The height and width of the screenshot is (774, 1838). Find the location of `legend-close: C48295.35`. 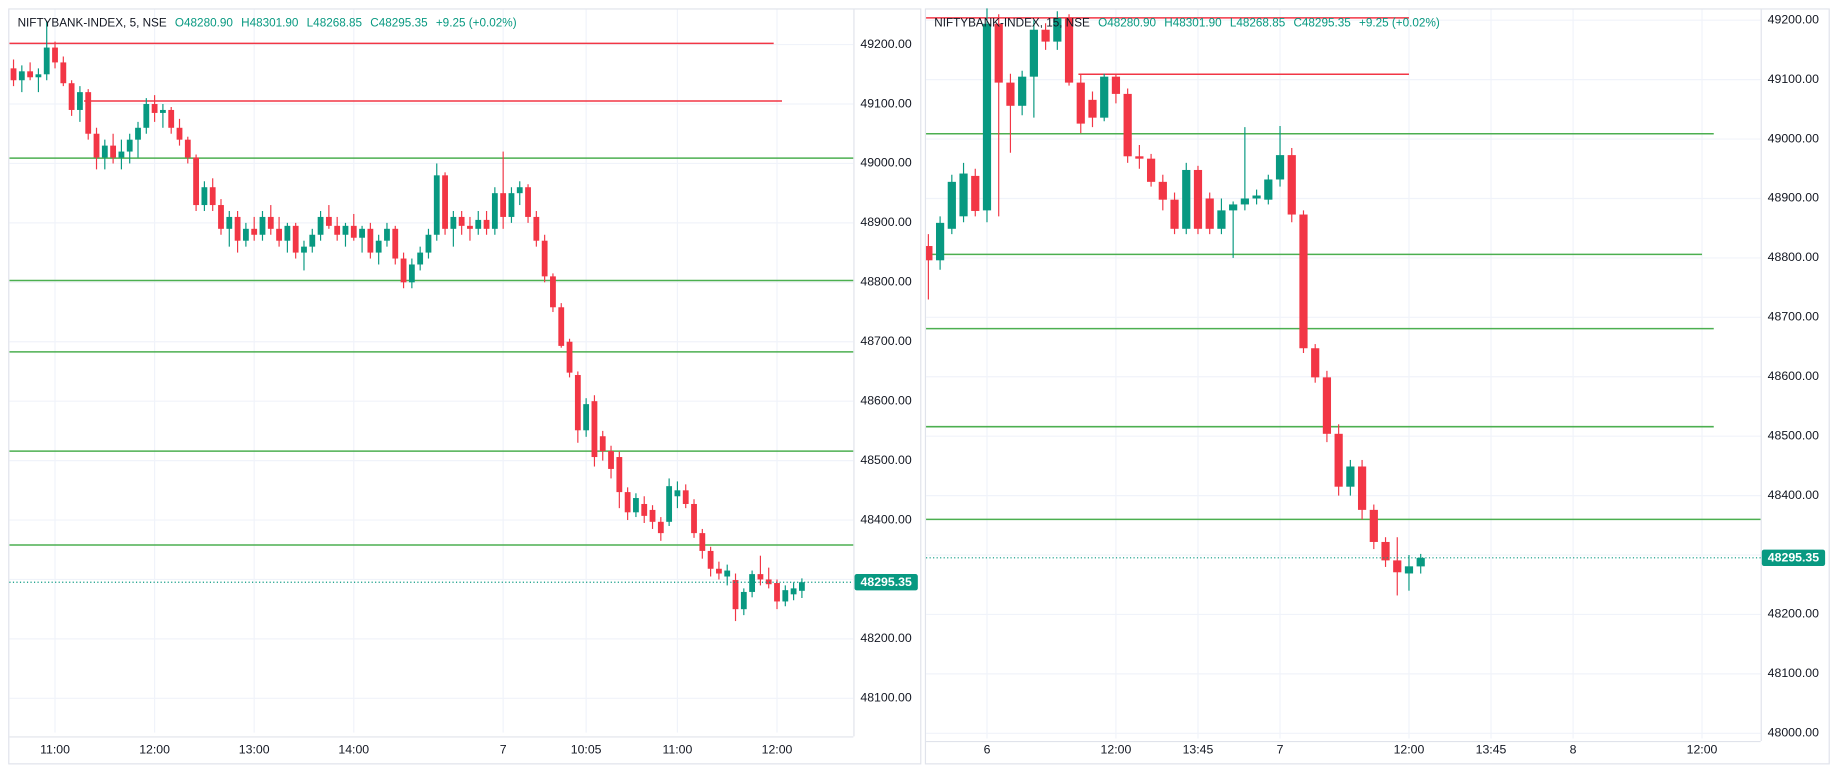

legend-close: C48295.35 is located at coordinates (1322, 23).